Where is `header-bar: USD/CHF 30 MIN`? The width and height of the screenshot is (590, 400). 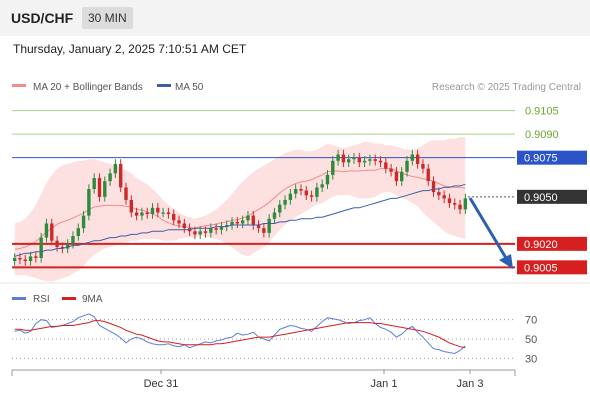 header-bar: USD/CHF 30 MIN is located at coordinates (295, 18).